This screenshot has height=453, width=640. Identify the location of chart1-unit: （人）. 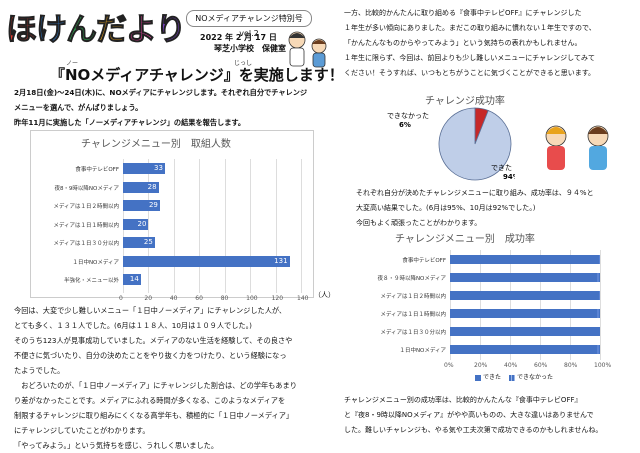
(324, 295).